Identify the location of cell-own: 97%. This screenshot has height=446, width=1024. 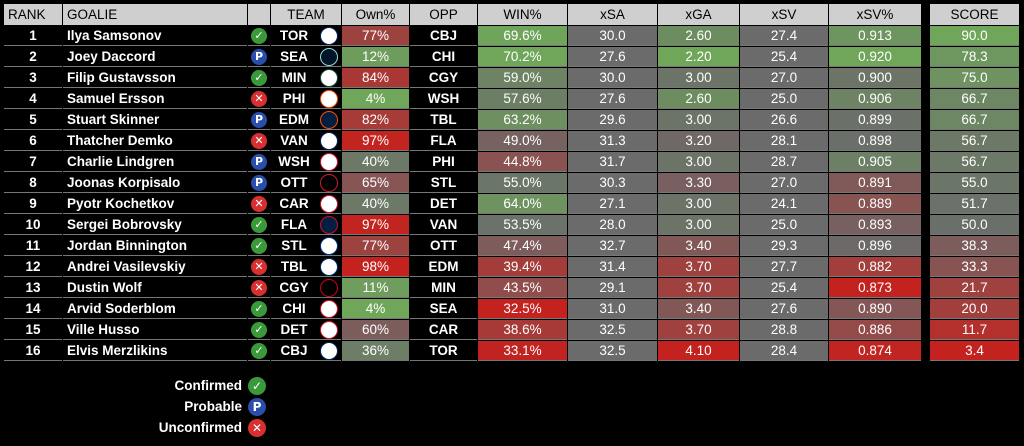
(375, 141).